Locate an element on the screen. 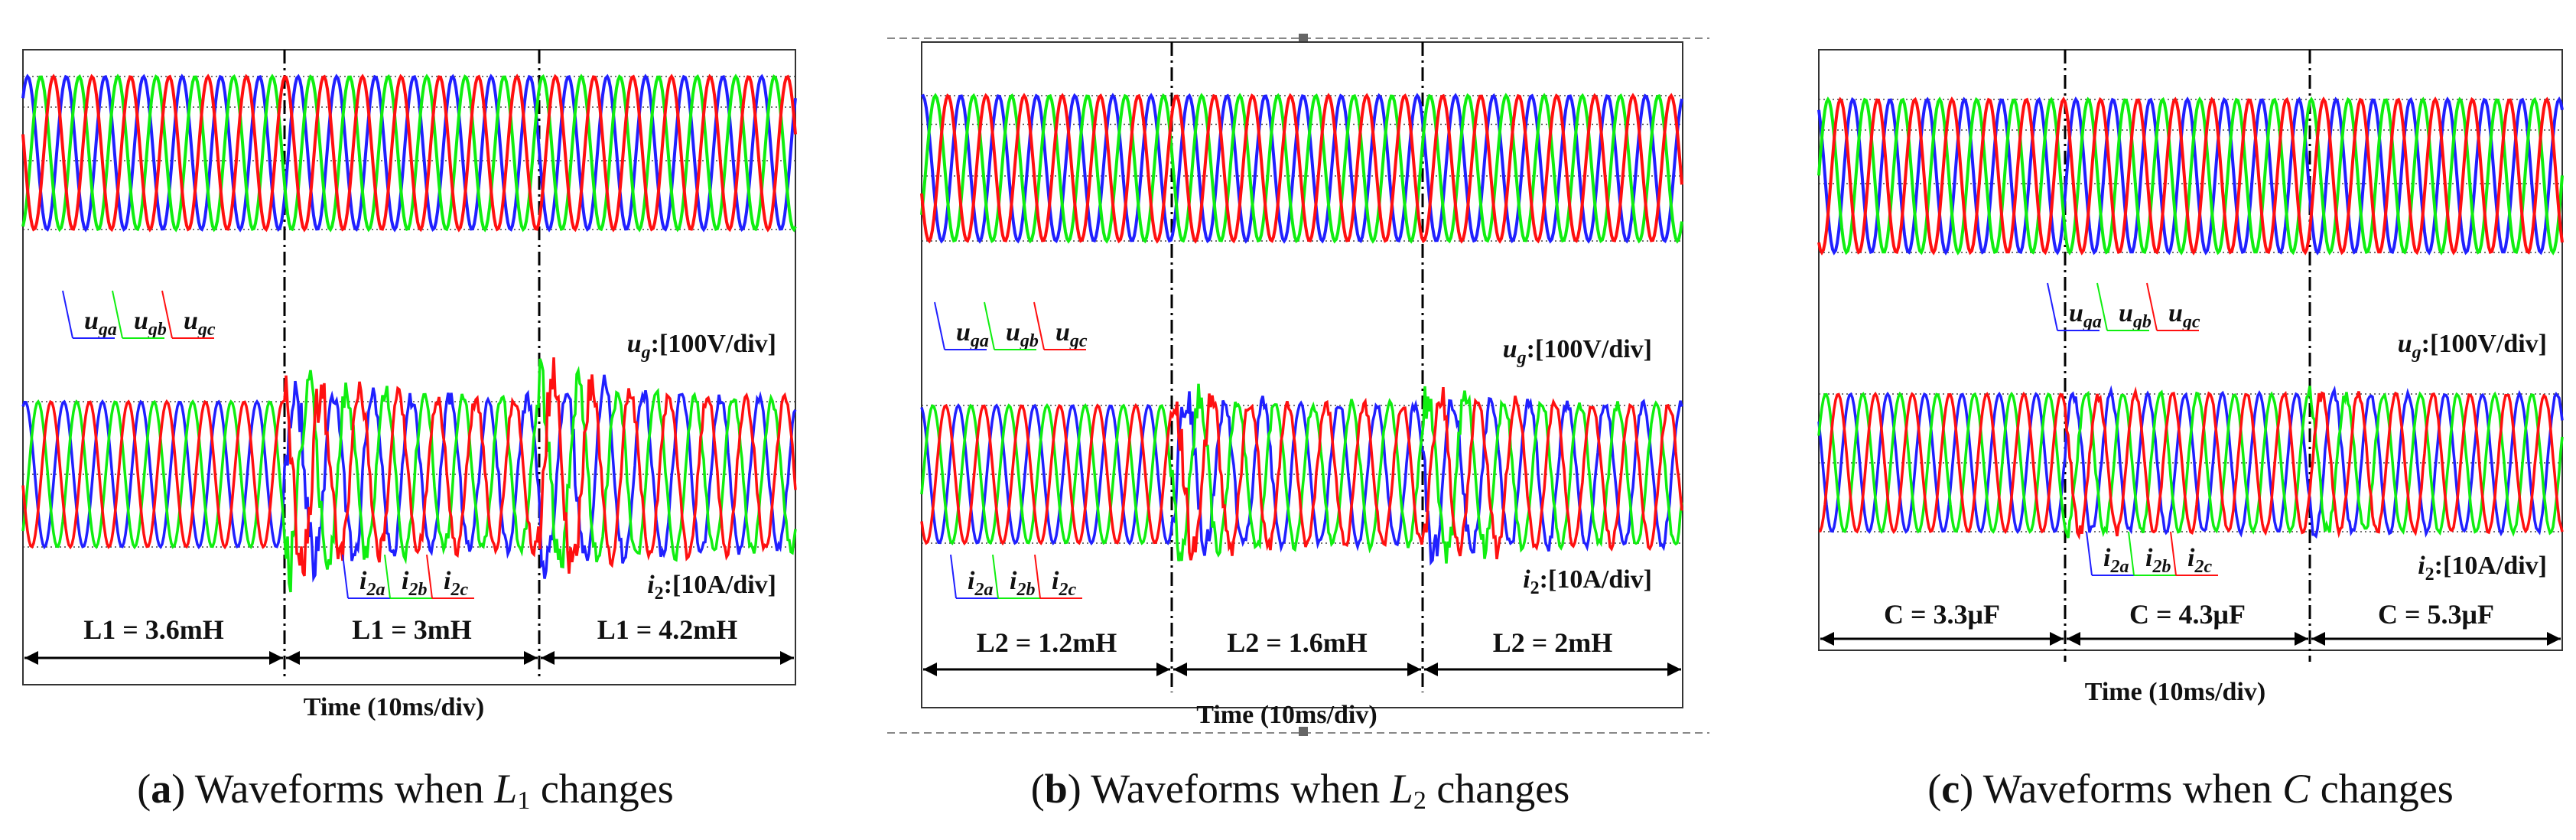 The width and height of the screenshot is (2576, 840). segment-label: L2 = 1.6mH is located at coordinates (1297, 642).